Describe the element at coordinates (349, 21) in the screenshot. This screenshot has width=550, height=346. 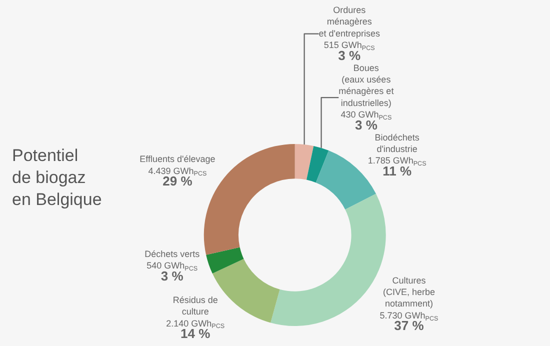
I see `slice-label: Ordures ménagères et d'entreprises` at that location.